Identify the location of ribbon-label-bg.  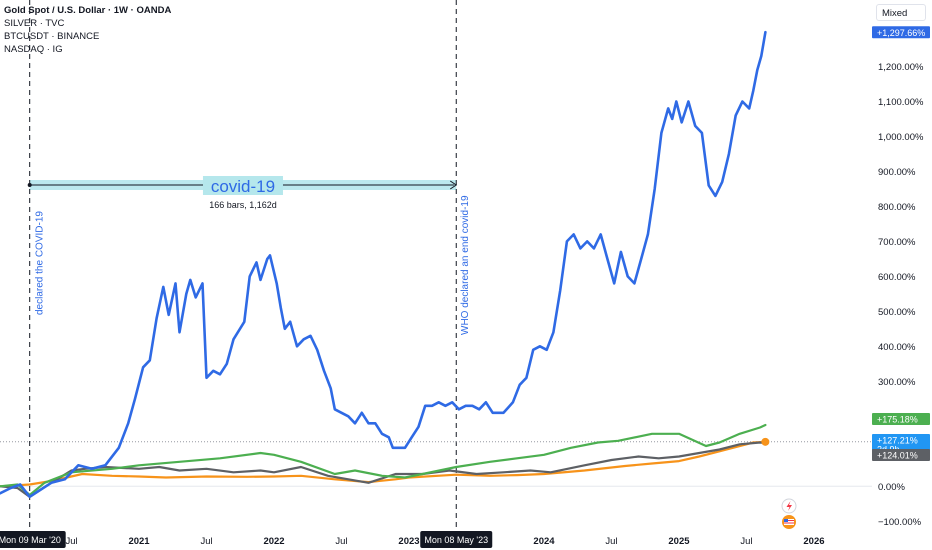
(242, 185).